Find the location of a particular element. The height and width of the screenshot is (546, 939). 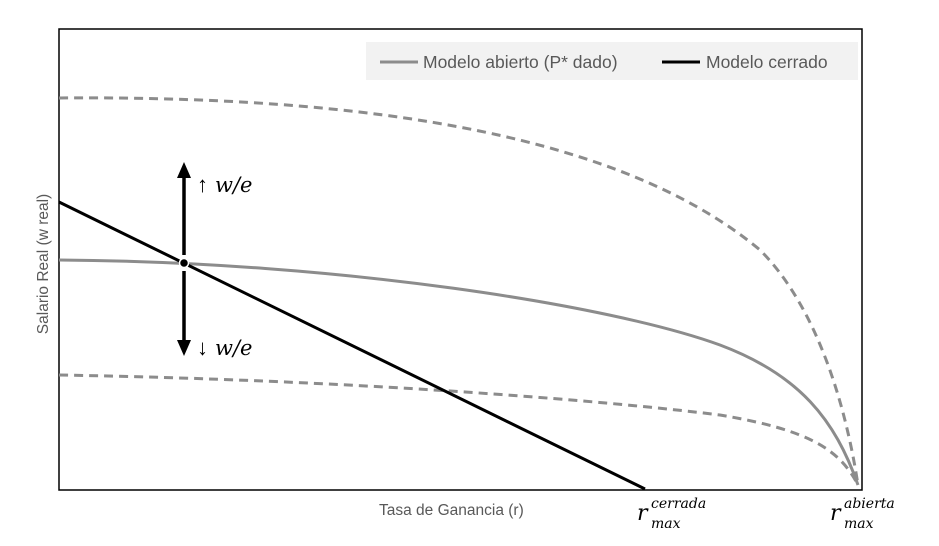

wage-change-arrows is located at coordinates (184, 259).